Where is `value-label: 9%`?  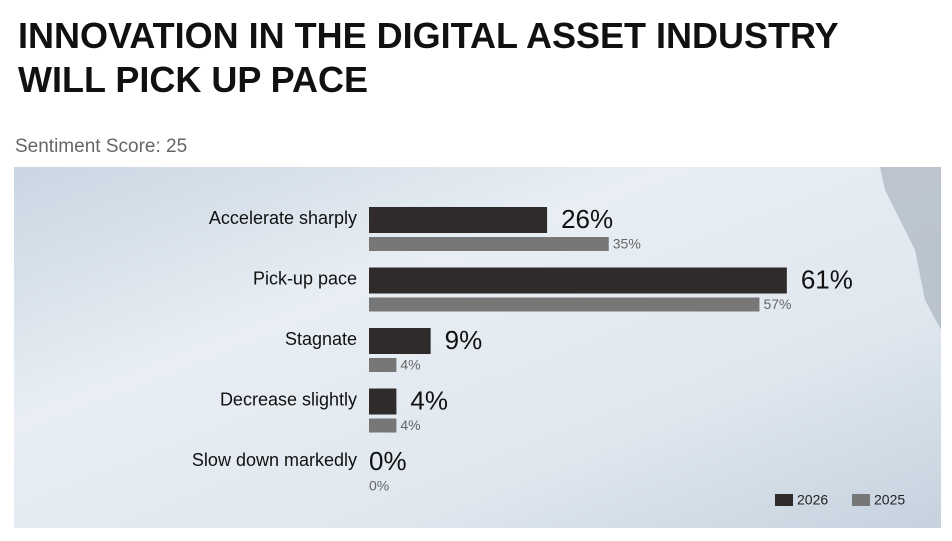 value-label: 9% is located at coordinates (464, 340).